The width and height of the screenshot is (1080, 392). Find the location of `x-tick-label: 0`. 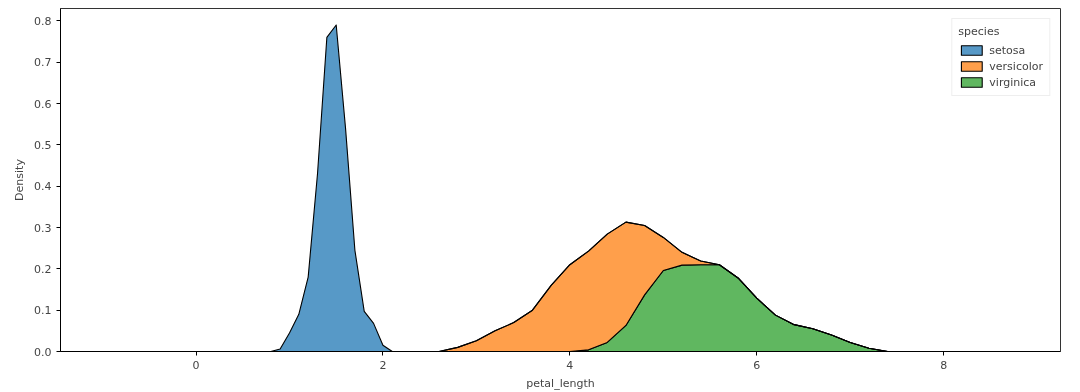

x-tick-label: 0 is located at coordinates (196, 365).